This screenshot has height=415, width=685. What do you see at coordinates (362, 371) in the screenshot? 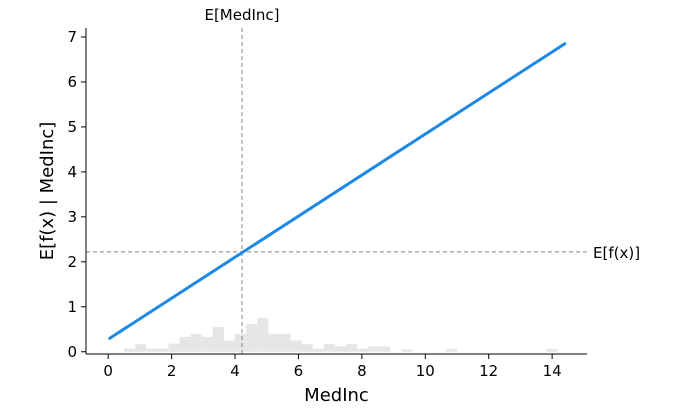
I see `x-tick-label: 8` at bounding box center [362, 371].